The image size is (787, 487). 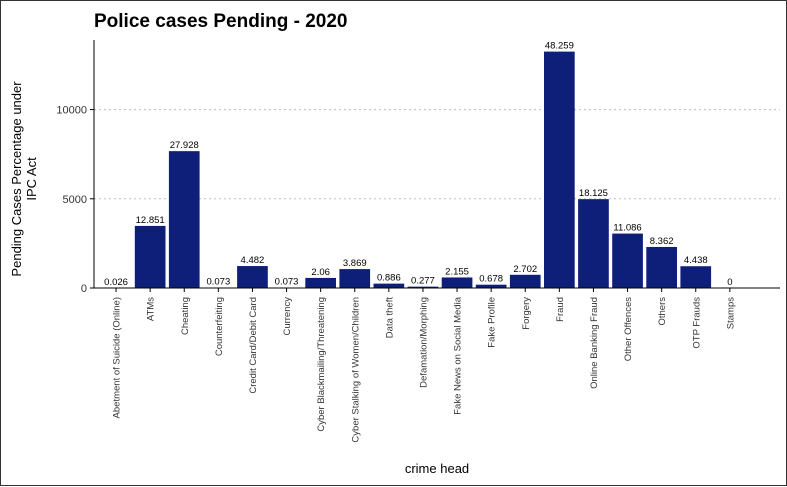 What do you see at coordinates (423, 281) in the screenshot?
I see `data-label: 0.277` at bounding box center [423, 281].